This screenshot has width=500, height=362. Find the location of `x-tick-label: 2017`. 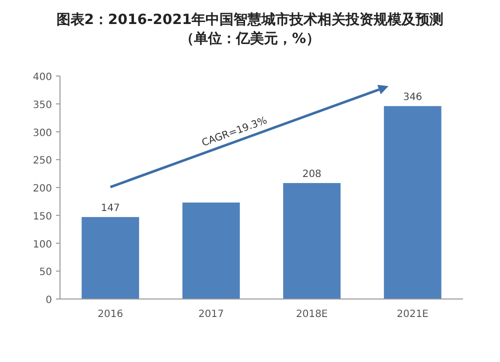

x-tick-label: 2017 is located at coordinates (211, 314).